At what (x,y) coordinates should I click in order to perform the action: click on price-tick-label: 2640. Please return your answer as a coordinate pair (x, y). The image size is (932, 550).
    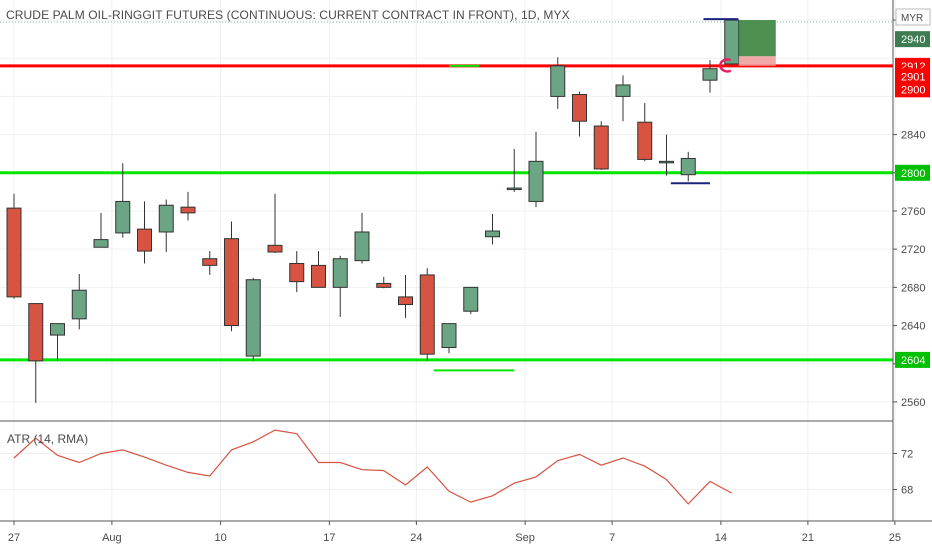
    Looking at the image, I should click on (913, 327).